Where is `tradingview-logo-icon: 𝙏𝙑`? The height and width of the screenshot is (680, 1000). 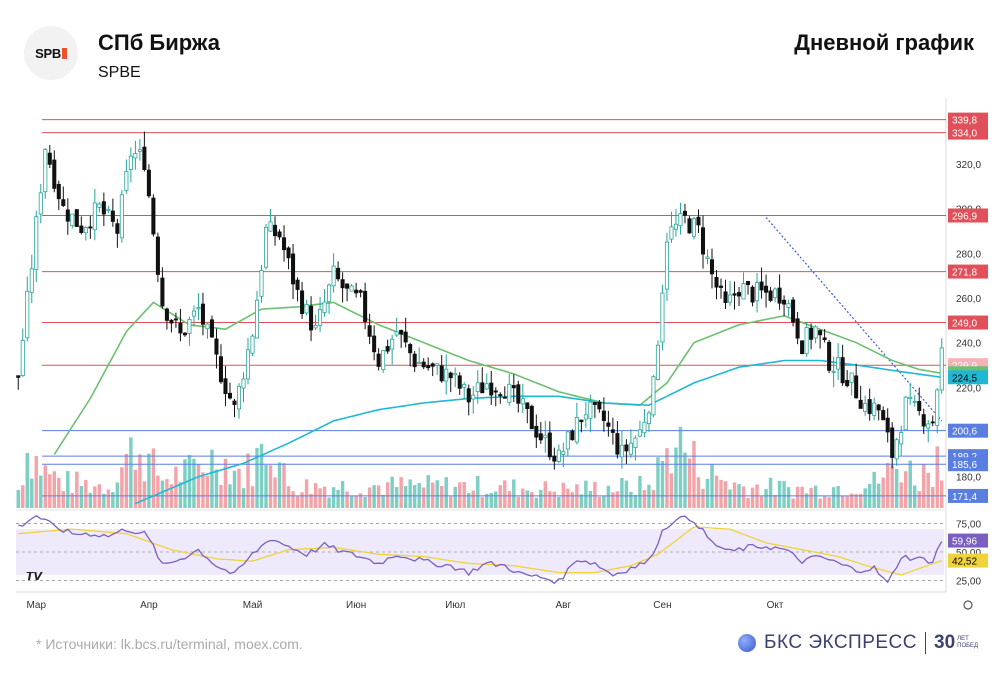 tradingview-logo-icon: 𝙏𝙑 is located at coordinates (34, 577).